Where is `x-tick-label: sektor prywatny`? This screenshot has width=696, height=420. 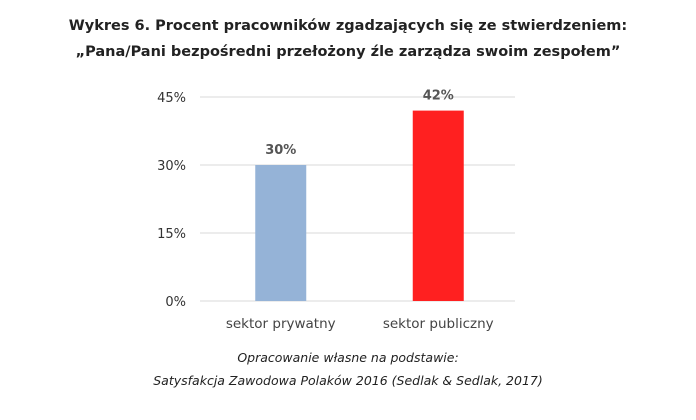
x-tick-label: sektor prywatny is located at coordinates (281, 324).